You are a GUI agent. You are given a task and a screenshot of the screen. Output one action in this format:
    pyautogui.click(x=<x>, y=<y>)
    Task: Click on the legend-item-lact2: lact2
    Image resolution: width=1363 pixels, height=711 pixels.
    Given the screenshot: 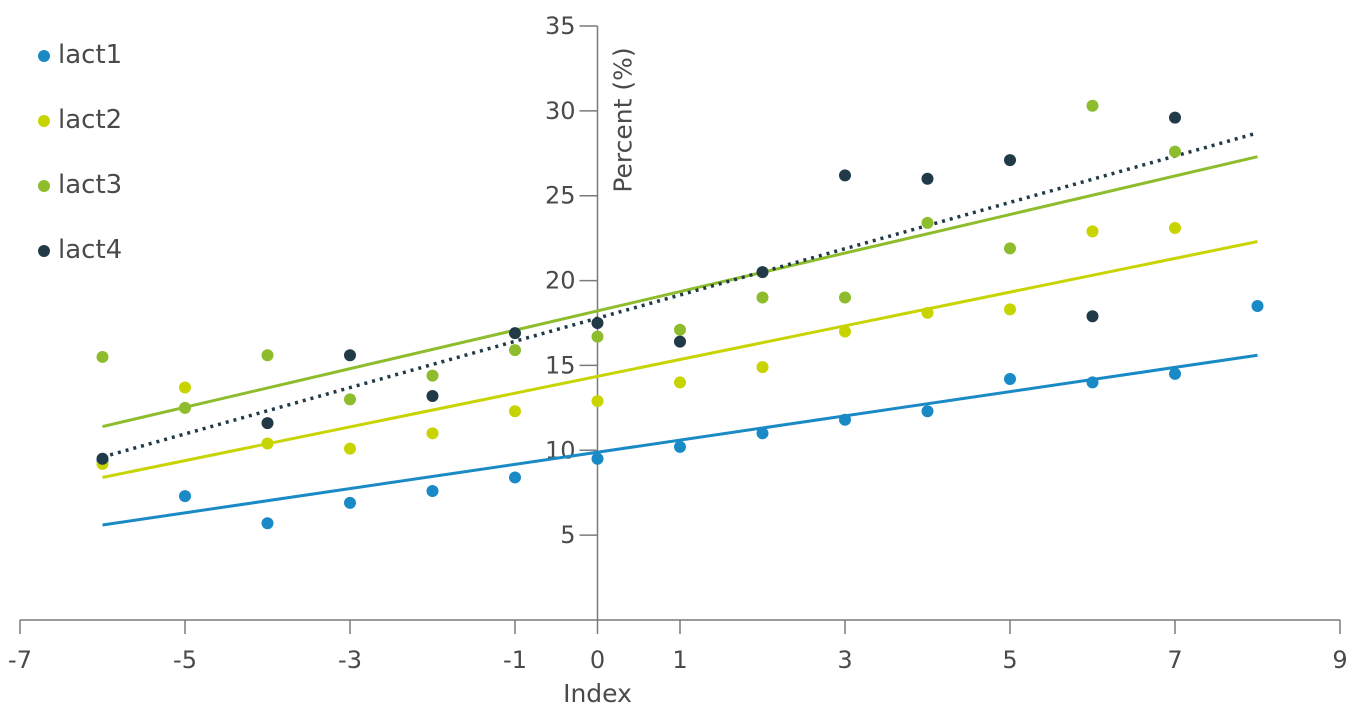 What is the action you would take?
    pyautogui.click(x=80, y=120)
    